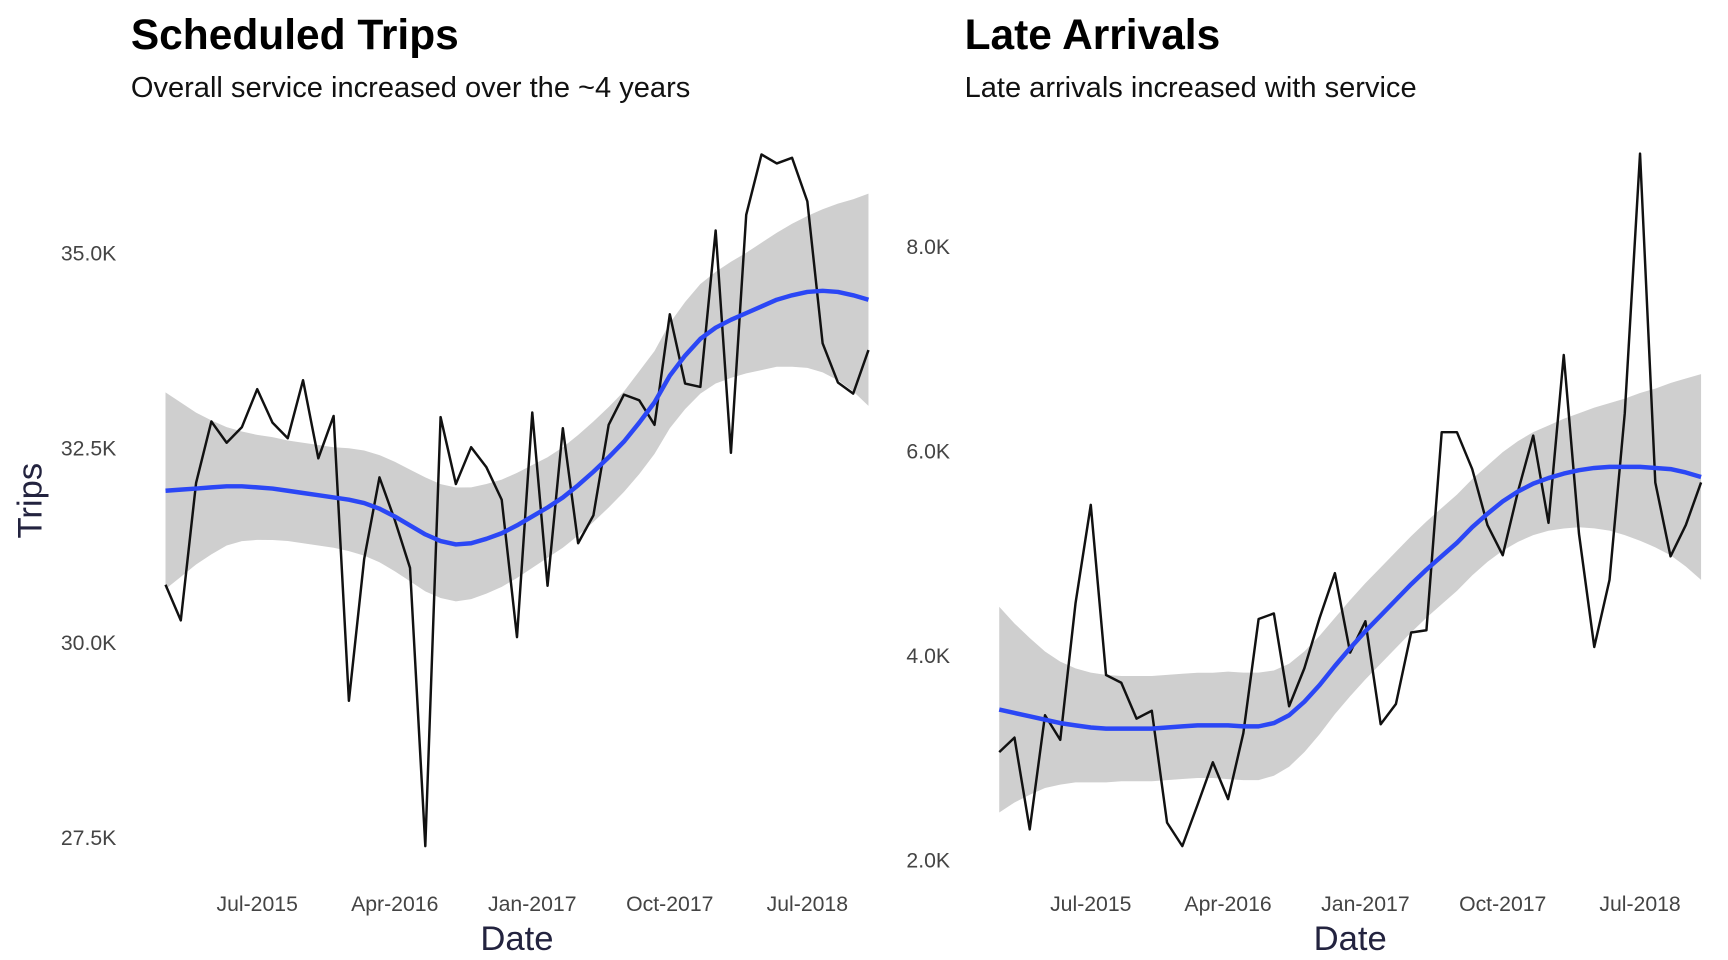 This screenshot has width=1728, height=960. What do you see at coordinates (1093, 34) in the screenshot?
I see `chart-title: Late Arrivals` at bounding box center [1093, 34].